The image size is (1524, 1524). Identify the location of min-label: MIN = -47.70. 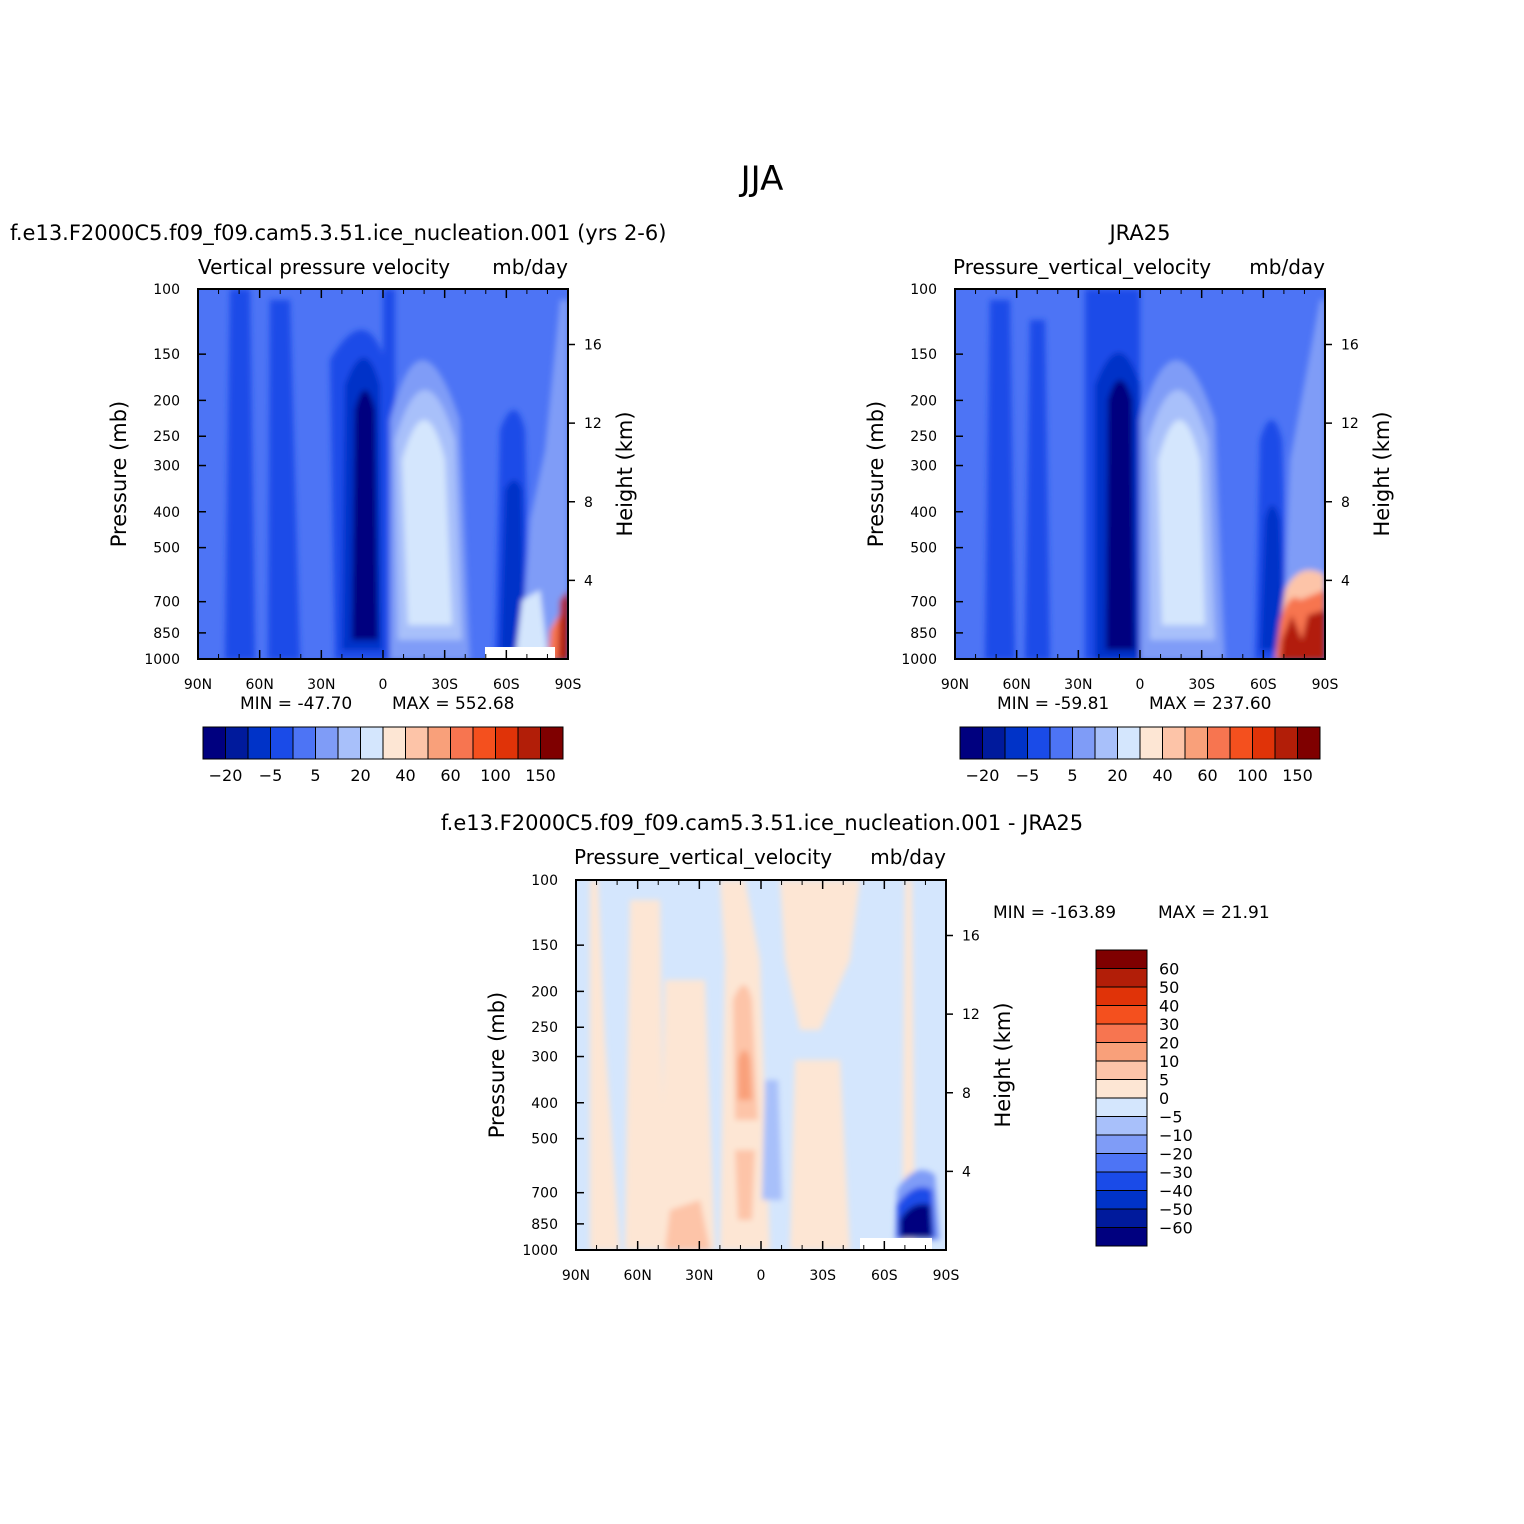
(296, 704).